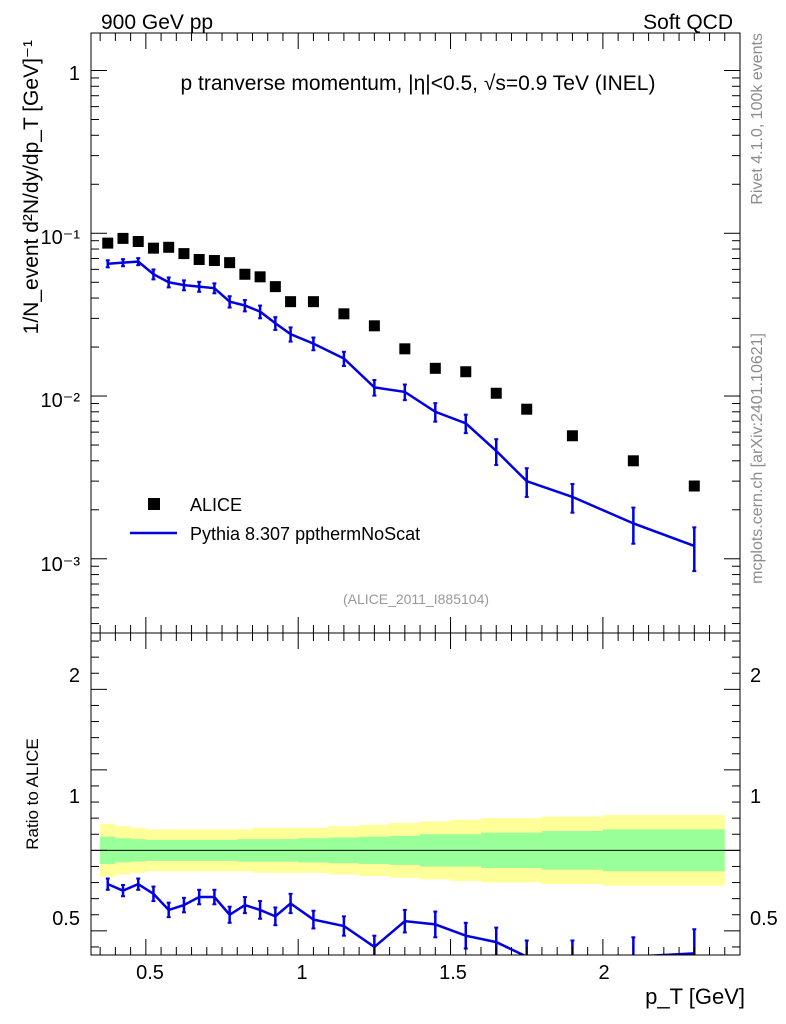 The image size is (786, 1024). What do you see at coordinates (150, 973) in the screenshot?
I see `x-tick-label-0.5: 0.5` at bounding box center [150, 973].